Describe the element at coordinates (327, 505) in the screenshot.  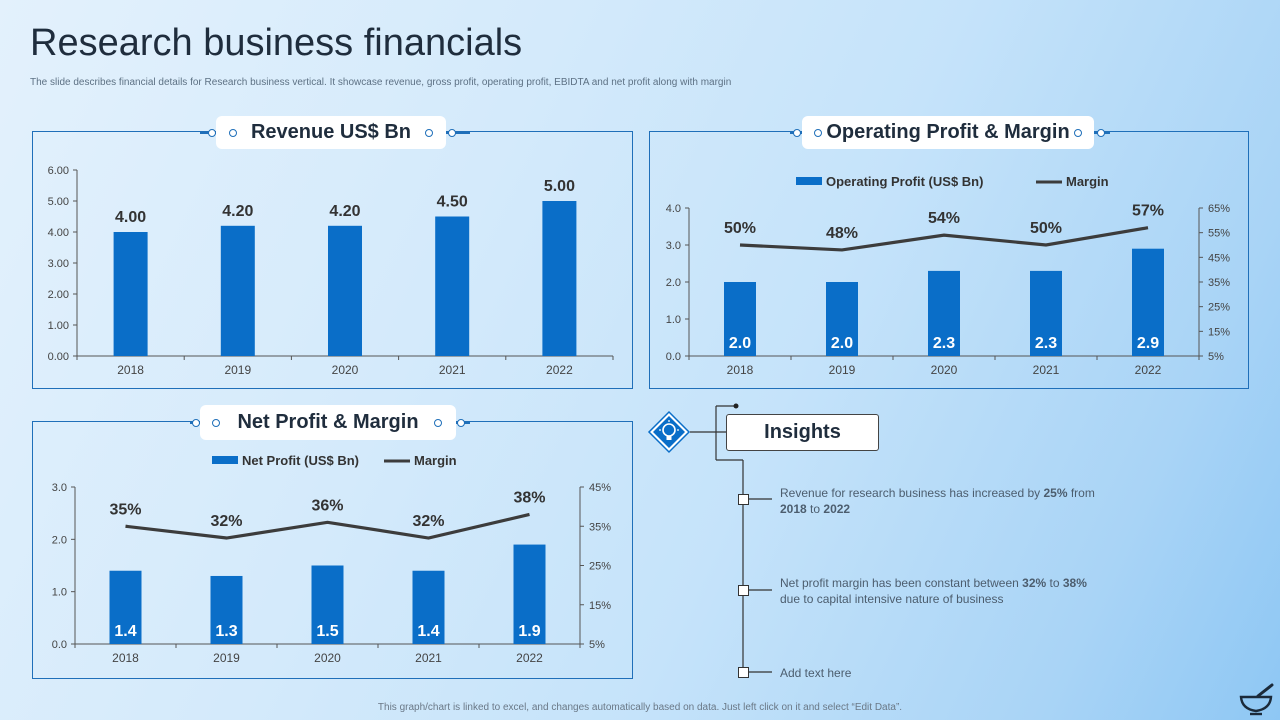
I see `margin-value-label: 36%` at that location.